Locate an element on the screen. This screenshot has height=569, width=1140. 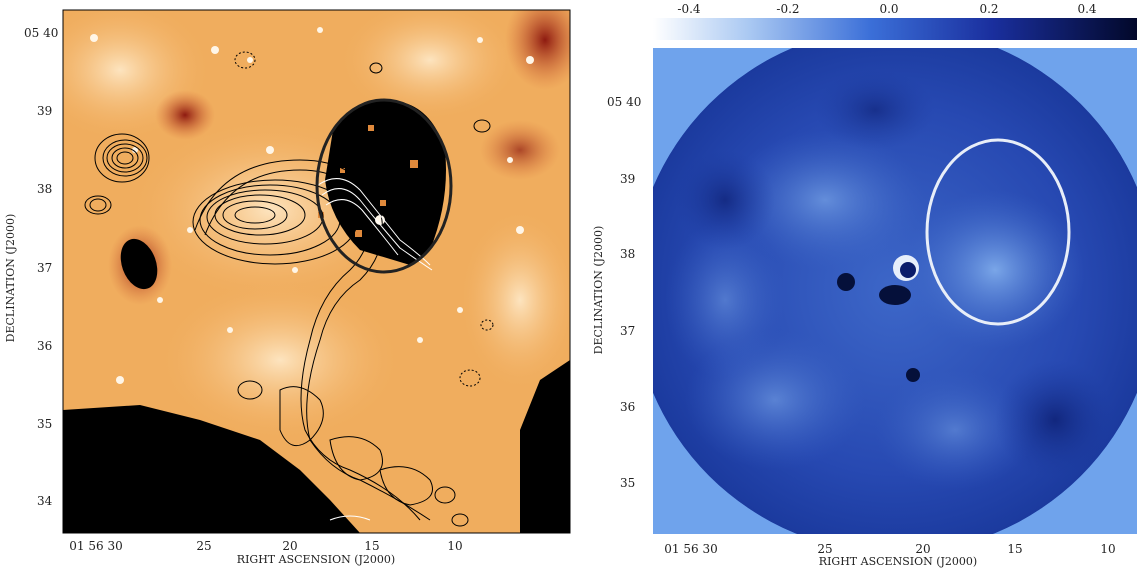
colorbar-tick-5: 0.4 is located at coordinates (1086, 9).